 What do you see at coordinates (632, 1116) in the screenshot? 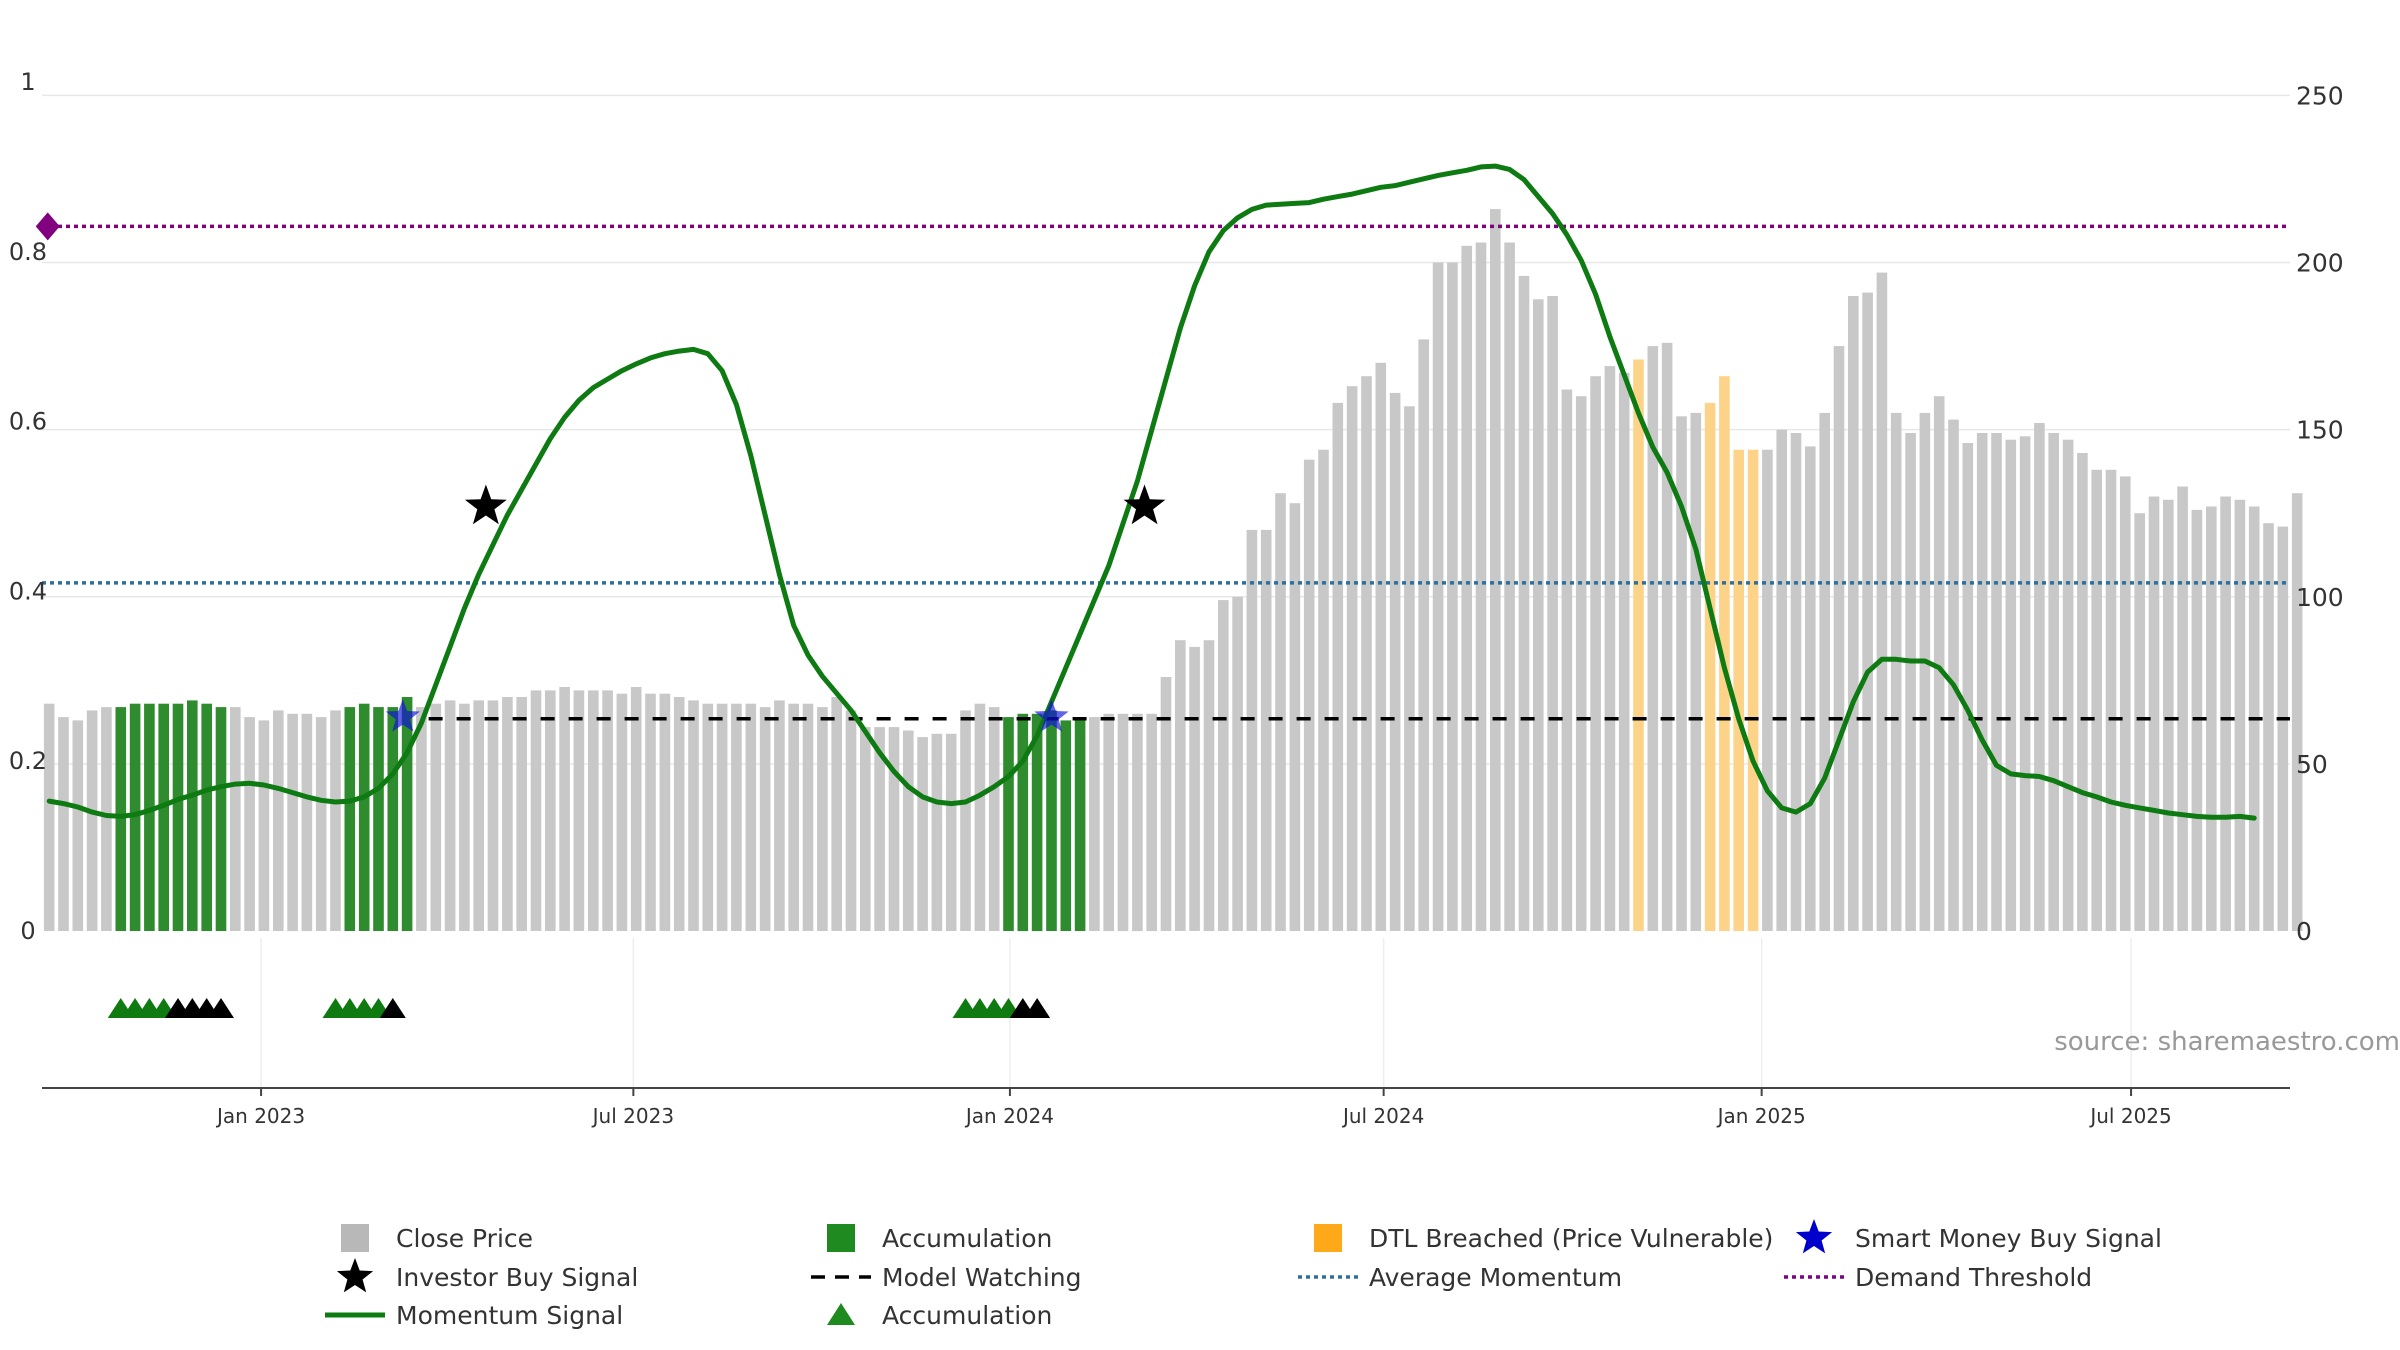
I see `x-tick-label: Jul 2023` at bounding box center [632, 1116].